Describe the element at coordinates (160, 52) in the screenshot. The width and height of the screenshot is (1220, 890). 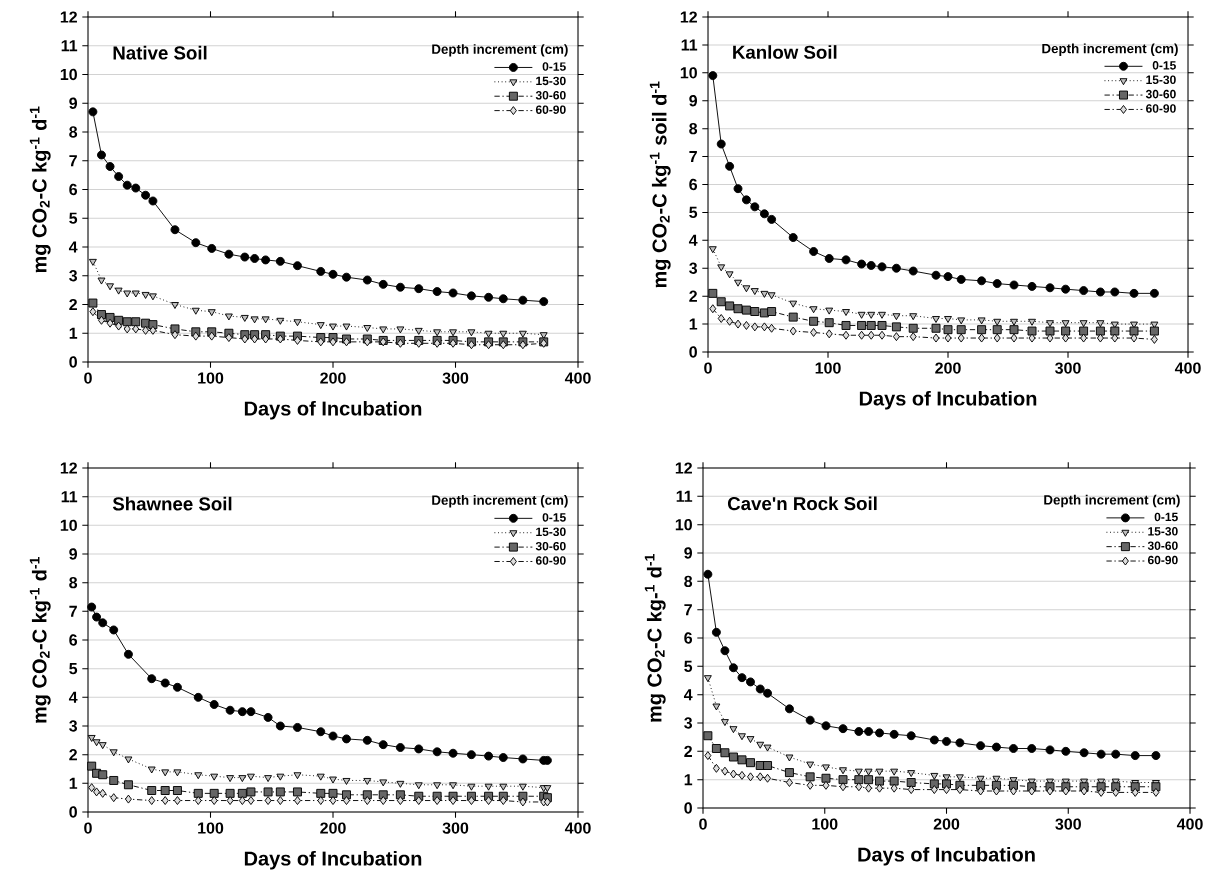
I see `text: Native Soil` at that location.